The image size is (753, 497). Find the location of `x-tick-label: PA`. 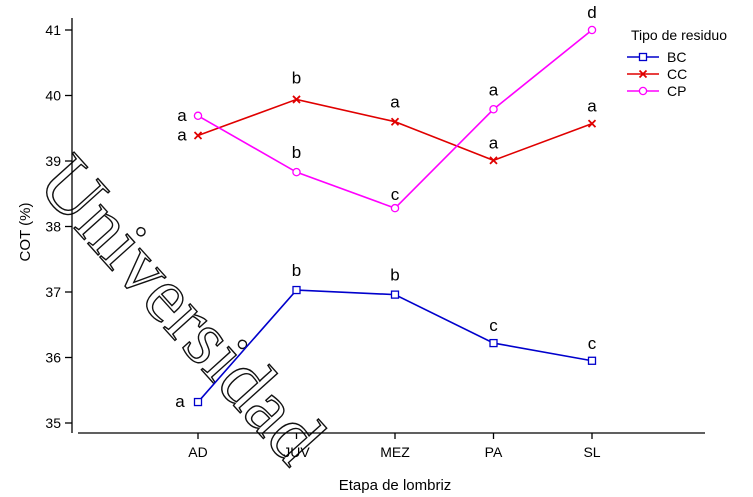

x-tick-label: PA is located at coordinates (494, 452).